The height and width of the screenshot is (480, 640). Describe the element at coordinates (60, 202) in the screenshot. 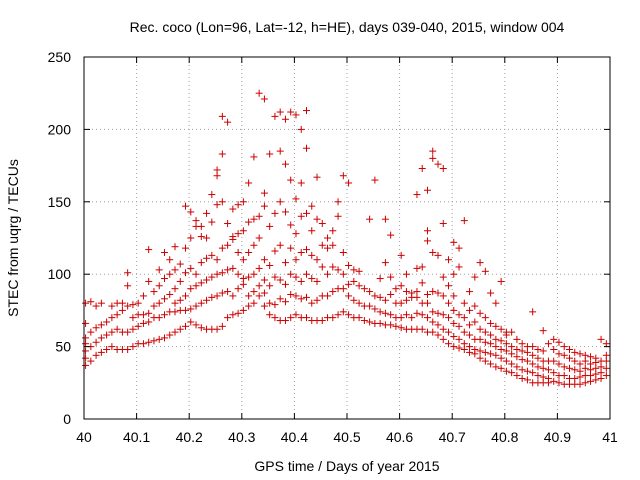

I see `y-tick-label: 150` at that location.